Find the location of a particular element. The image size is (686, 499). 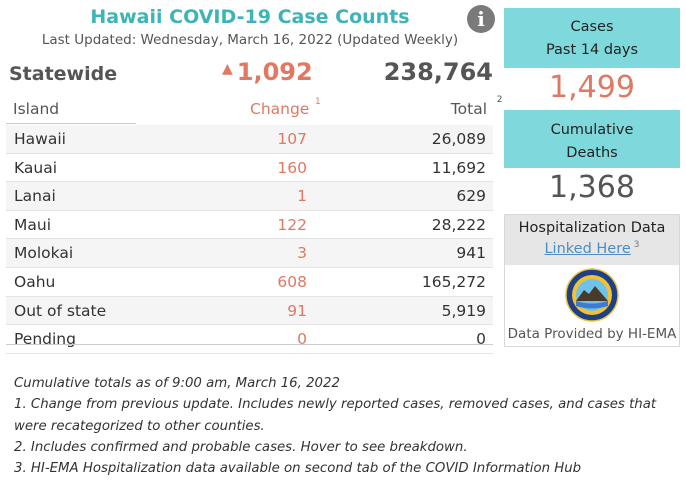

table-row: Out of state 91 5,919 is located at coordinates (249, 311).